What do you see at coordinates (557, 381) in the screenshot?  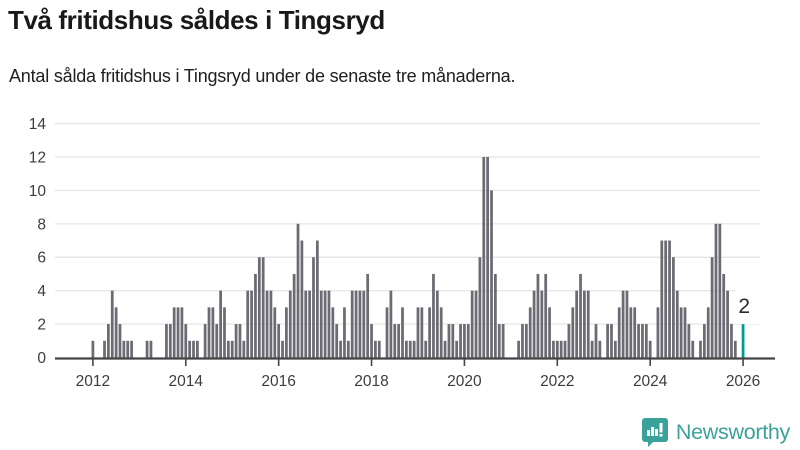 I see `x-axis-label: 2022` at bounding box center [557, 381].